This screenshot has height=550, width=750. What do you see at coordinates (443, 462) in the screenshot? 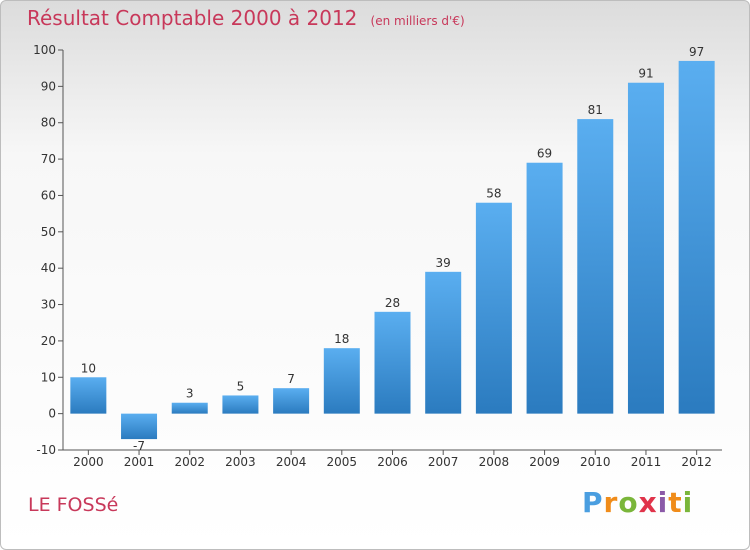
I see `x-tick-label: 2007` at bounding box center [443, 462].